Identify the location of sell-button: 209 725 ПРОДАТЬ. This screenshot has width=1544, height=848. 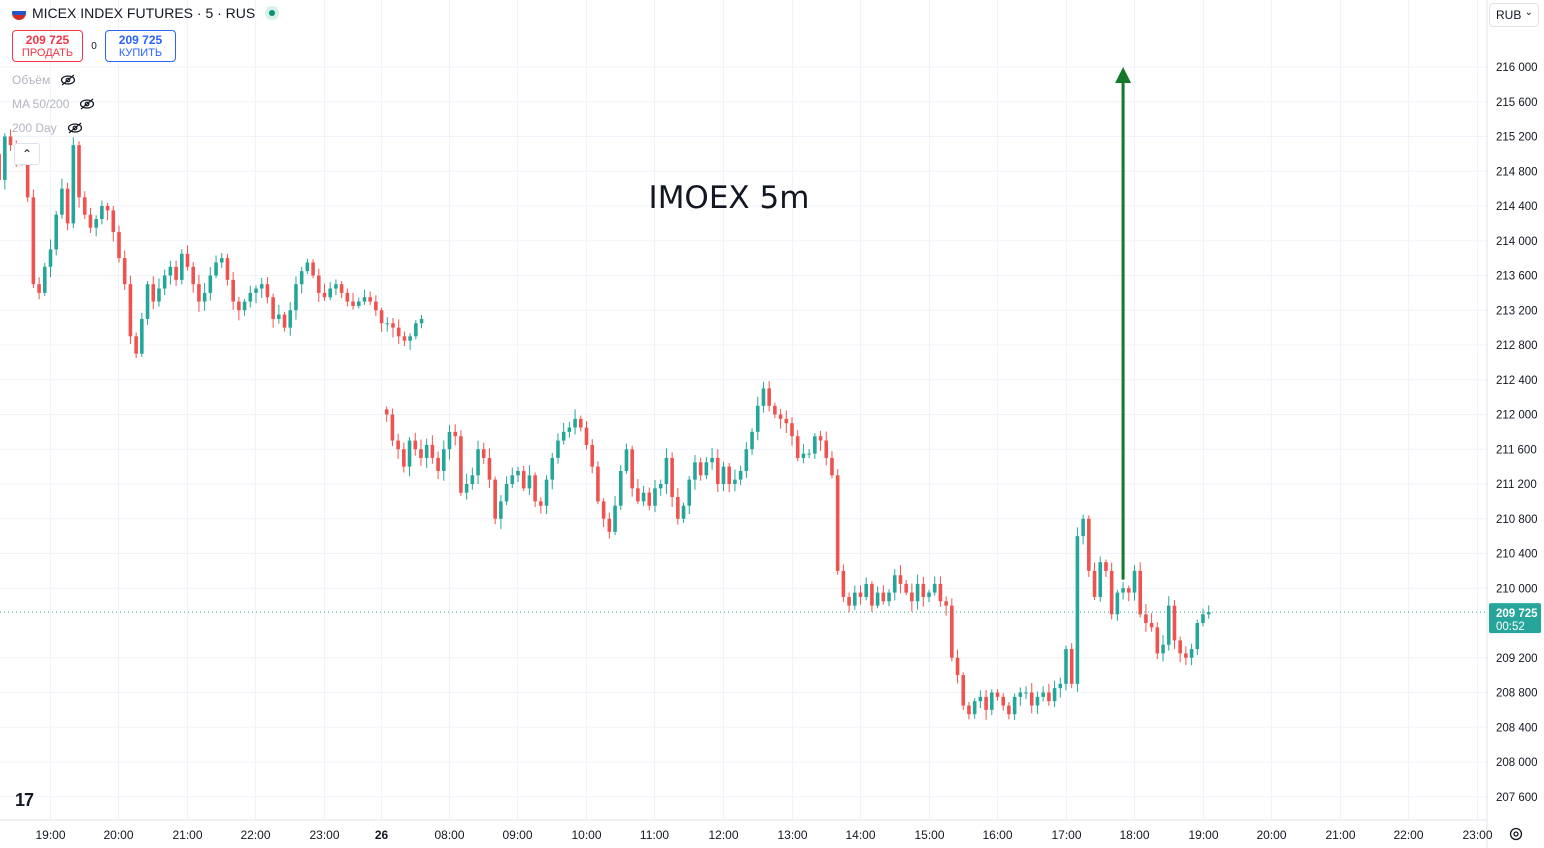
(47, 46).